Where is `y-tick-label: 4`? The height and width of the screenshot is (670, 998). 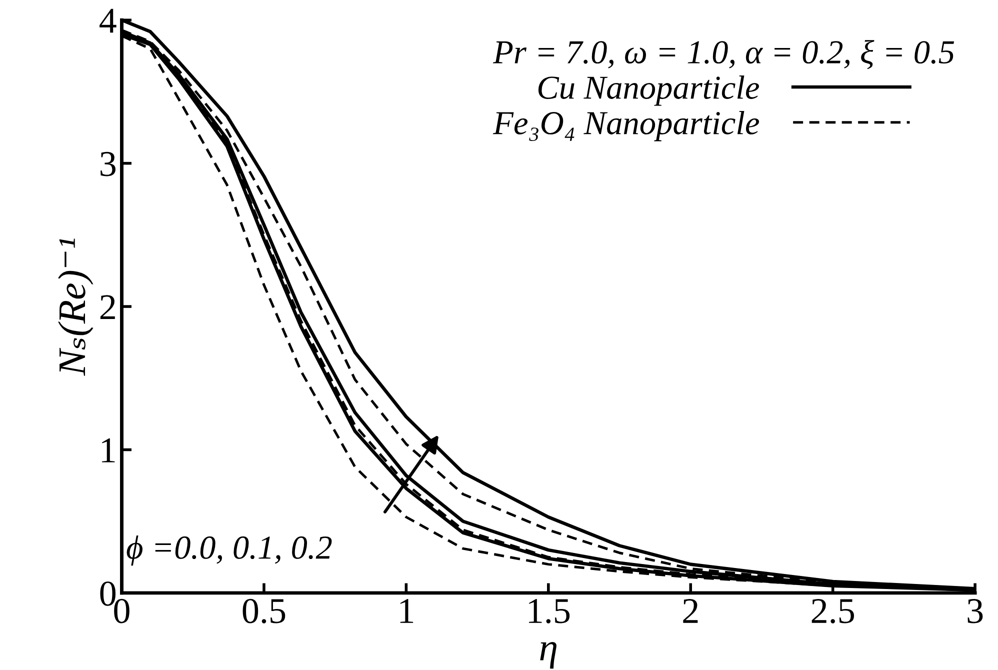 y-tick-label: 4 is located at coordinates (108, 20).